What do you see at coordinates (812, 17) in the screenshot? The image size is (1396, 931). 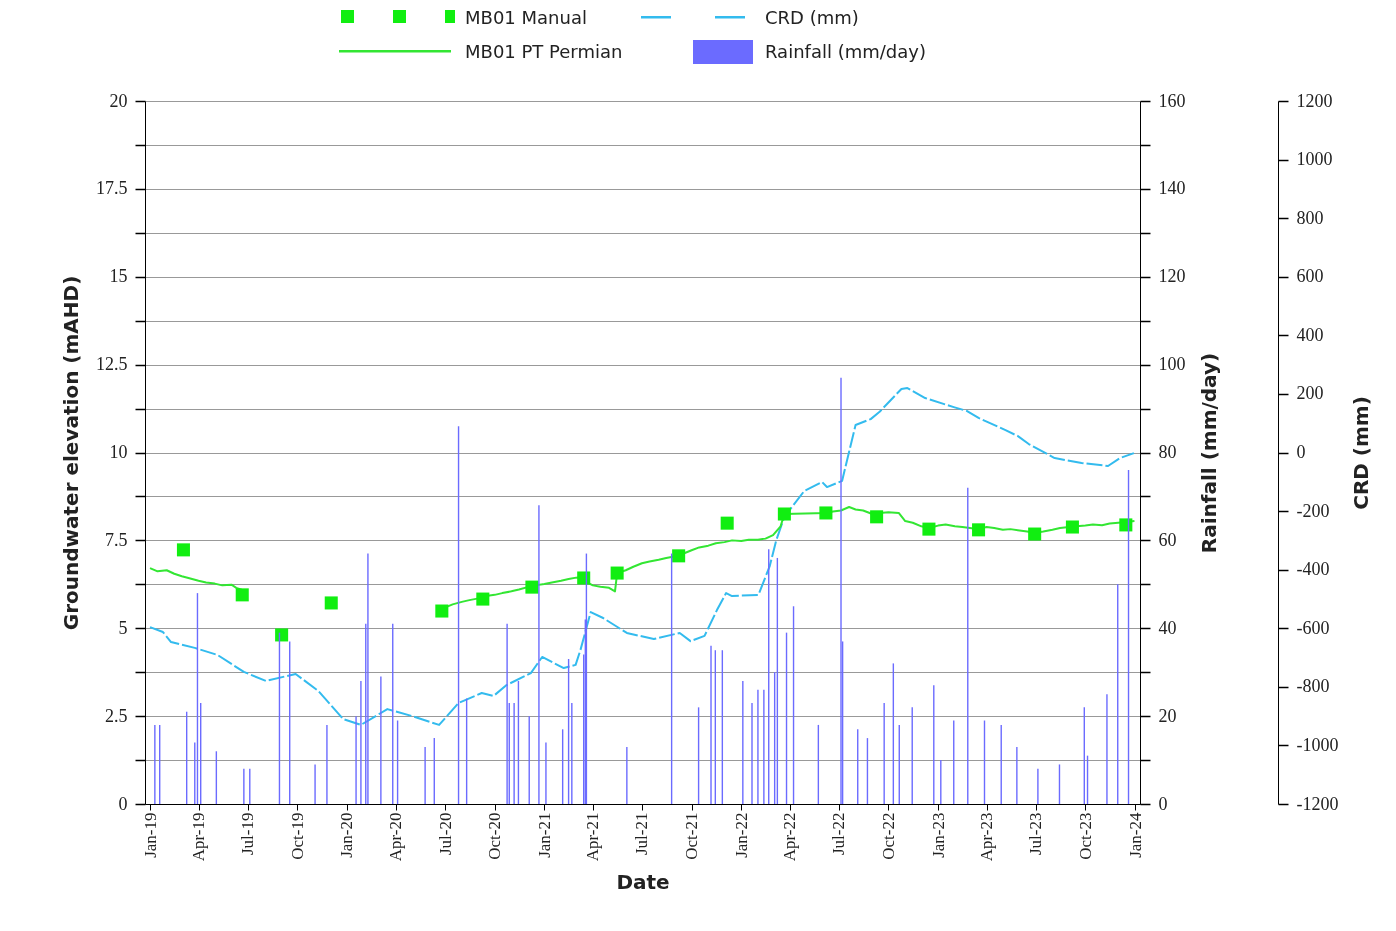 I see `legend-label: CRD (mm)` at bounding box center [812, 17].